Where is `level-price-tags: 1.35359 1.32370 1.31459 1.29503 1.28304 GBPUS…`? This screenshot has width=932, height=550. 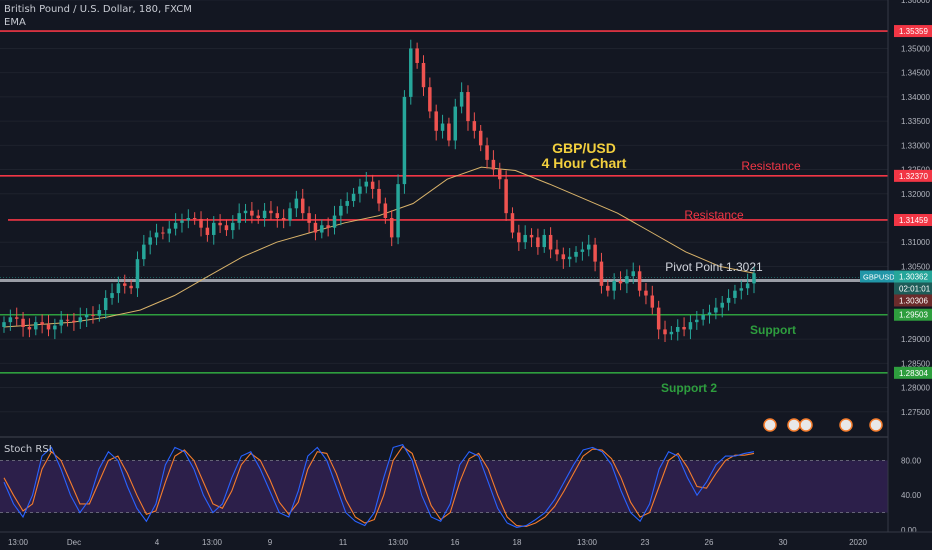
level-price-tags: 1.35359 1.32370 1.31459 1.29503 1.28304 GBPUS… is located at coordinates (896, 202).